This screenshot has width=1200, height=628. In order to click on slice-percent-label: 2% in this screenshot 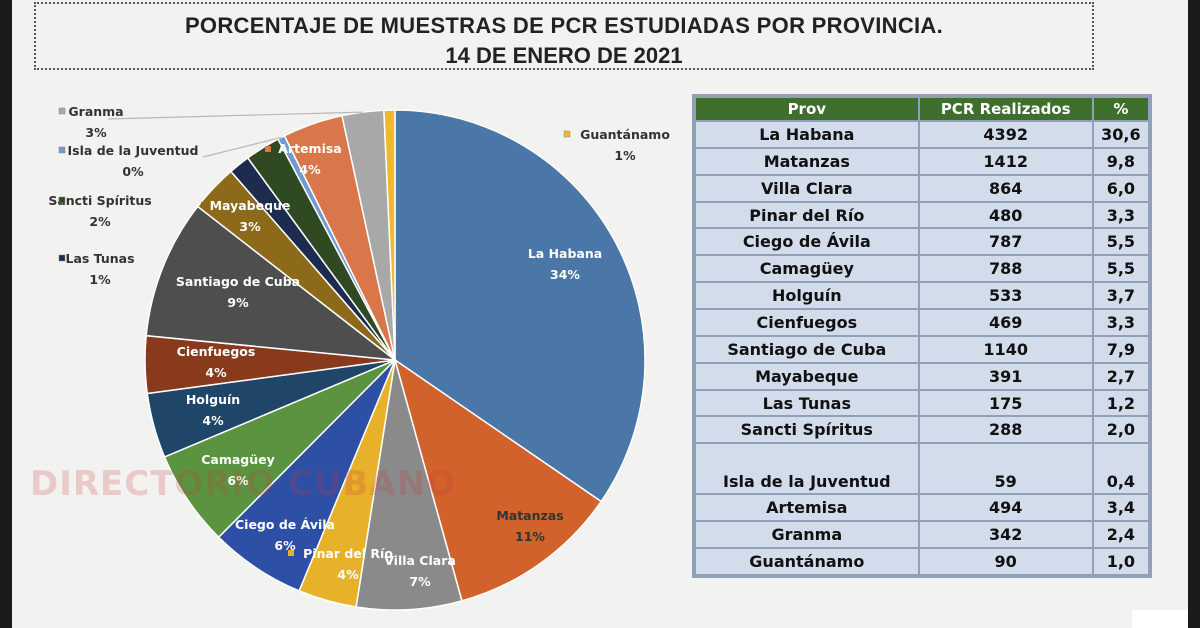, I will do `click(100, 221)`.